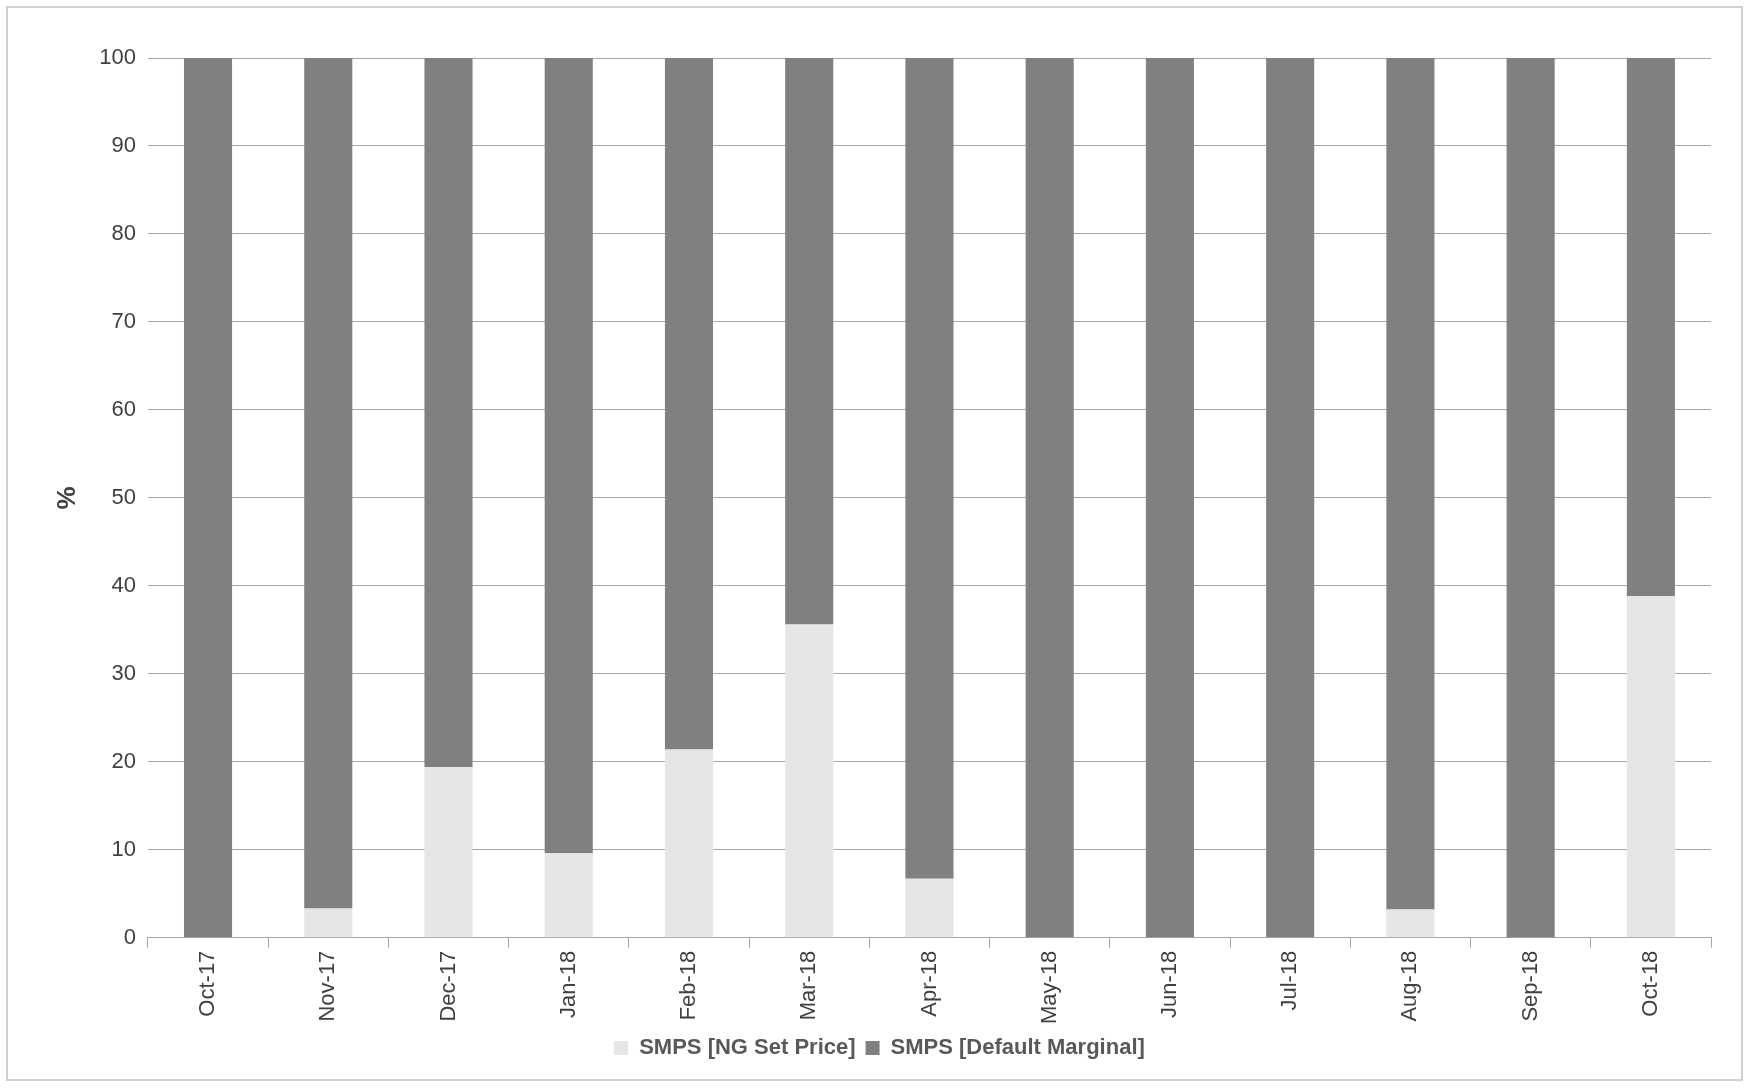 The width and height of the screenshot is (1753, 1091). Describe the element at coordinates (327, 986) in the screenshot. I see `x-tick-label: Nov-17` at that location.